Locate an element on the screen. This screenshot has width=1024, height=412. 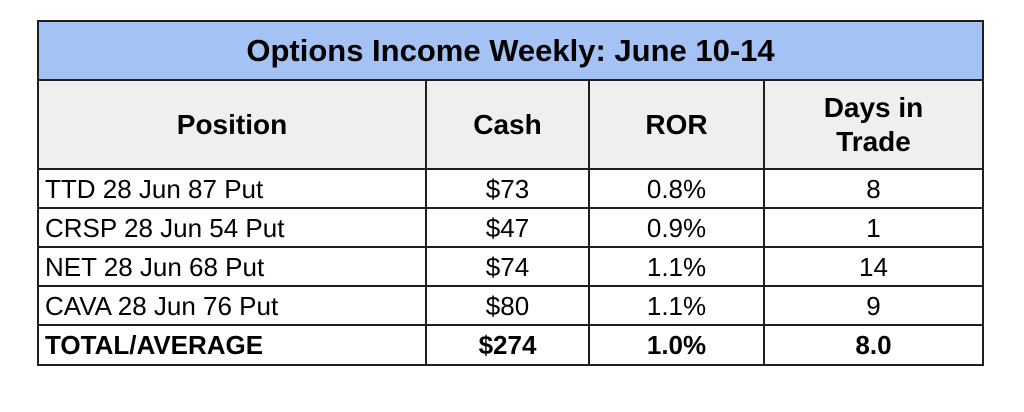
cell-ror: 0.9% is located at coordinates (676, 227).